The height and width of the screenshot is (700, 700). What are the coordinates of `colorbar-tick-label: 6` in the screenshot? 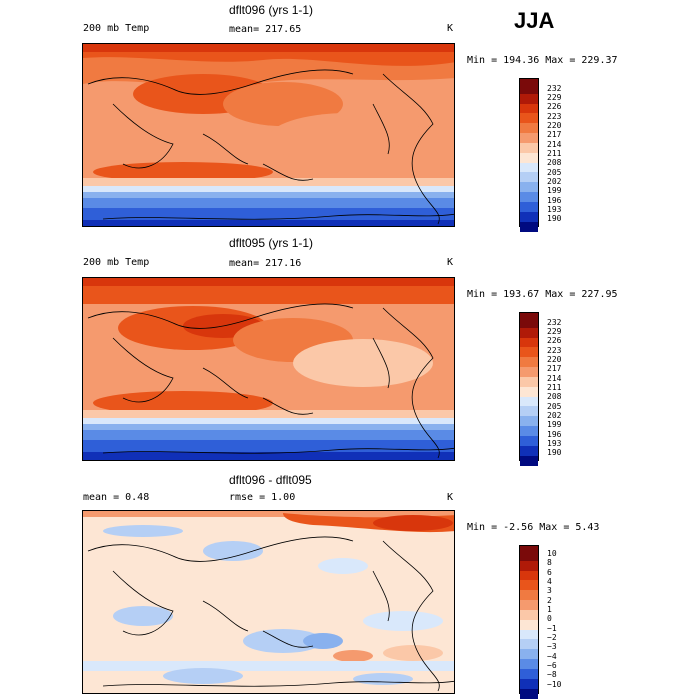 It's located at (549, 572).